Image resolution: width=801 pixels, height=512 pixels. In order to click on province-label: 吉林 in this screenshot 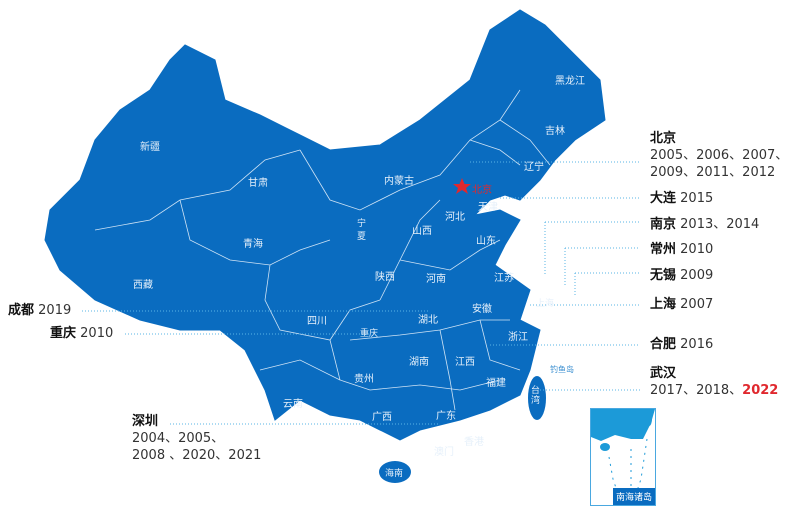, I will do `click(555, 131)`.